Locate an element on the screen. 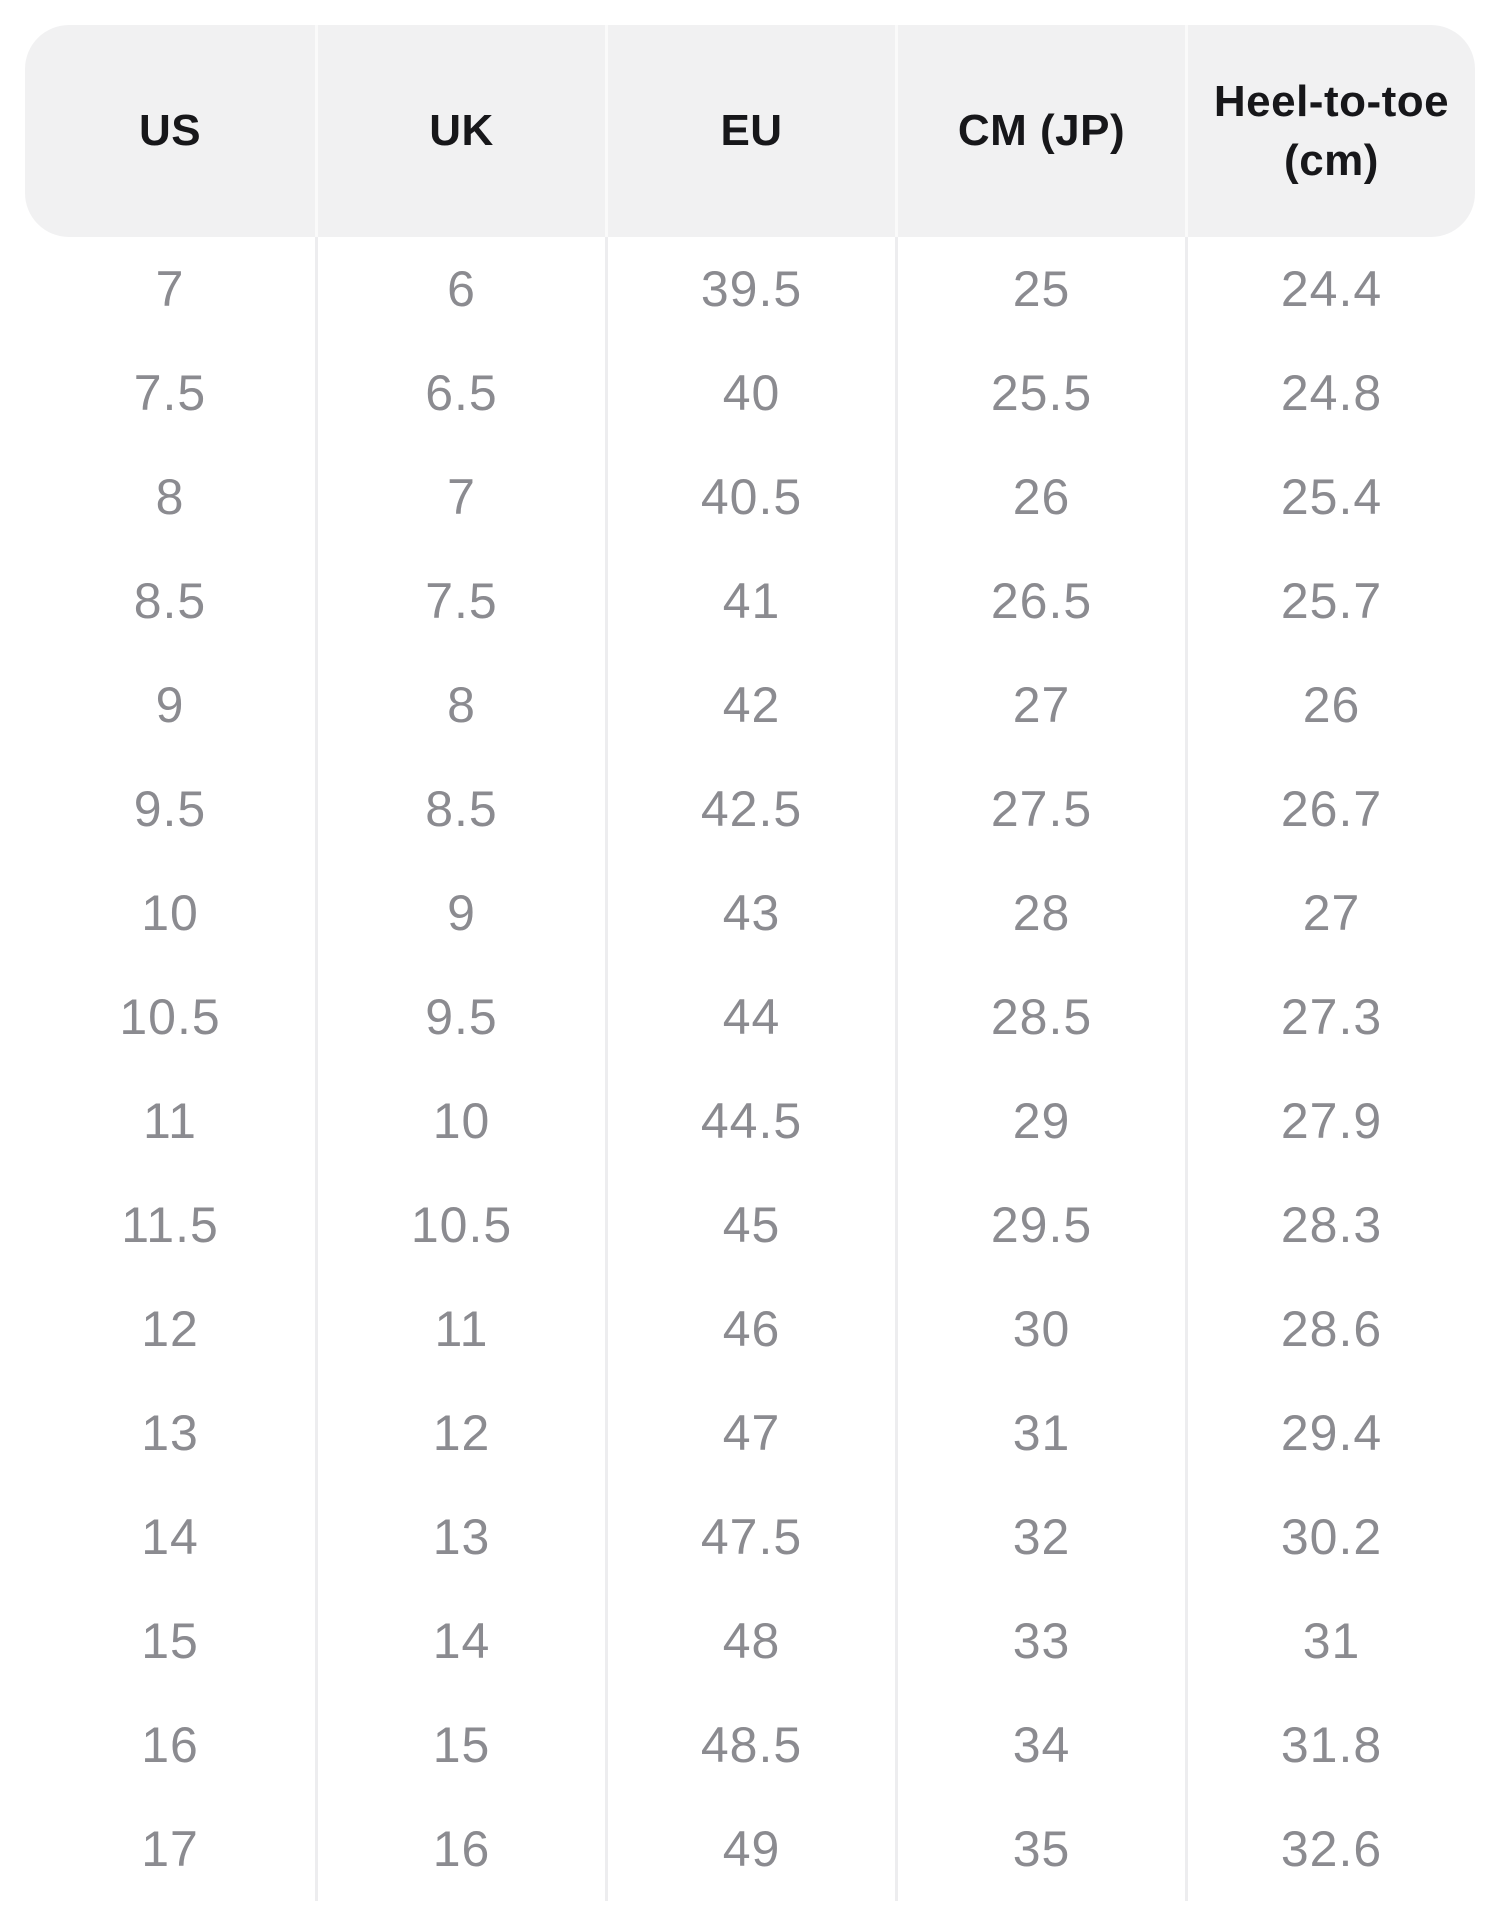  table-cell: 28.5 is located at coordinates (1040, 1017).